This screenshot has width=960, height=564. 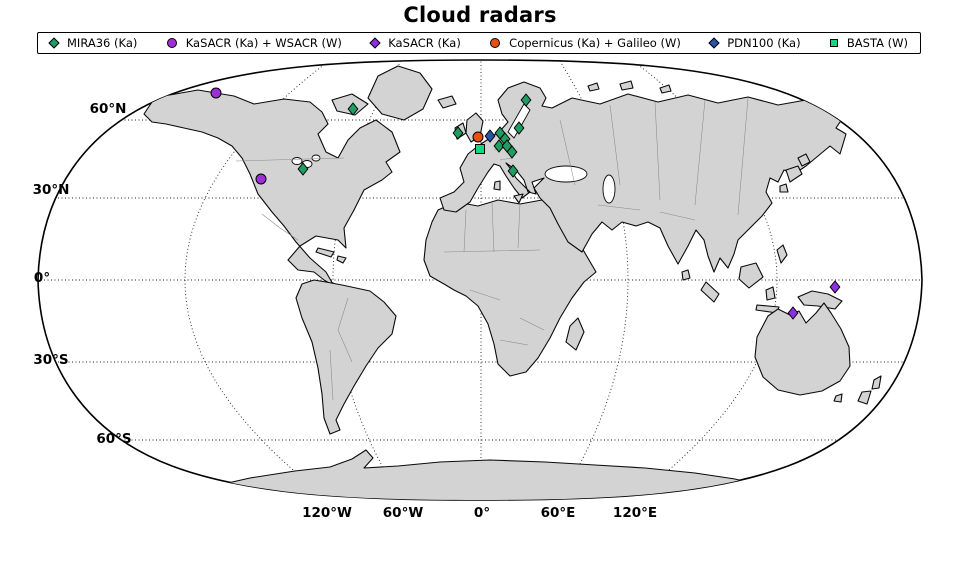 I want to click on baltic-sea, so click(x=519, y=121).